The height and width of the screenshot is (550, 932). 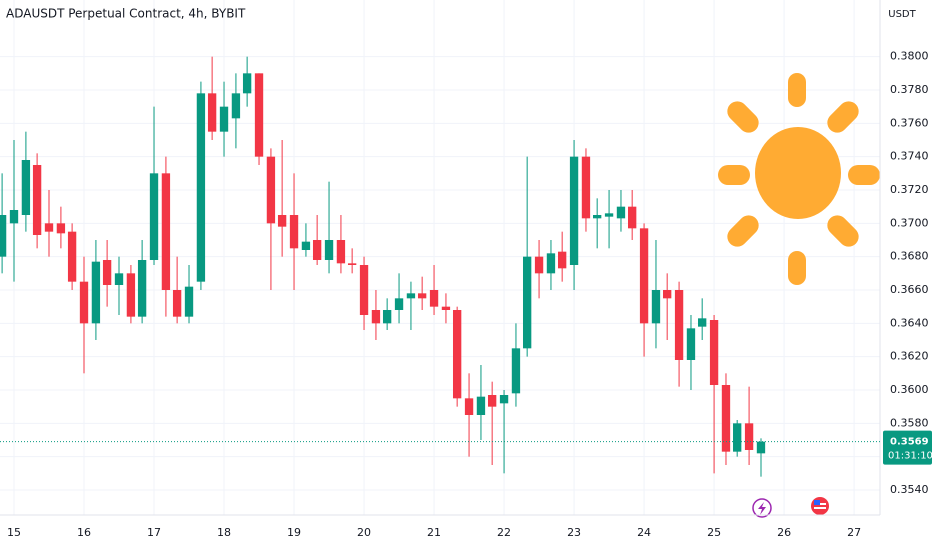 What do you see at coordinates (14, 532) in the screenshot?
I see `x-tick-label: 15` at bounding box center [14, 532].